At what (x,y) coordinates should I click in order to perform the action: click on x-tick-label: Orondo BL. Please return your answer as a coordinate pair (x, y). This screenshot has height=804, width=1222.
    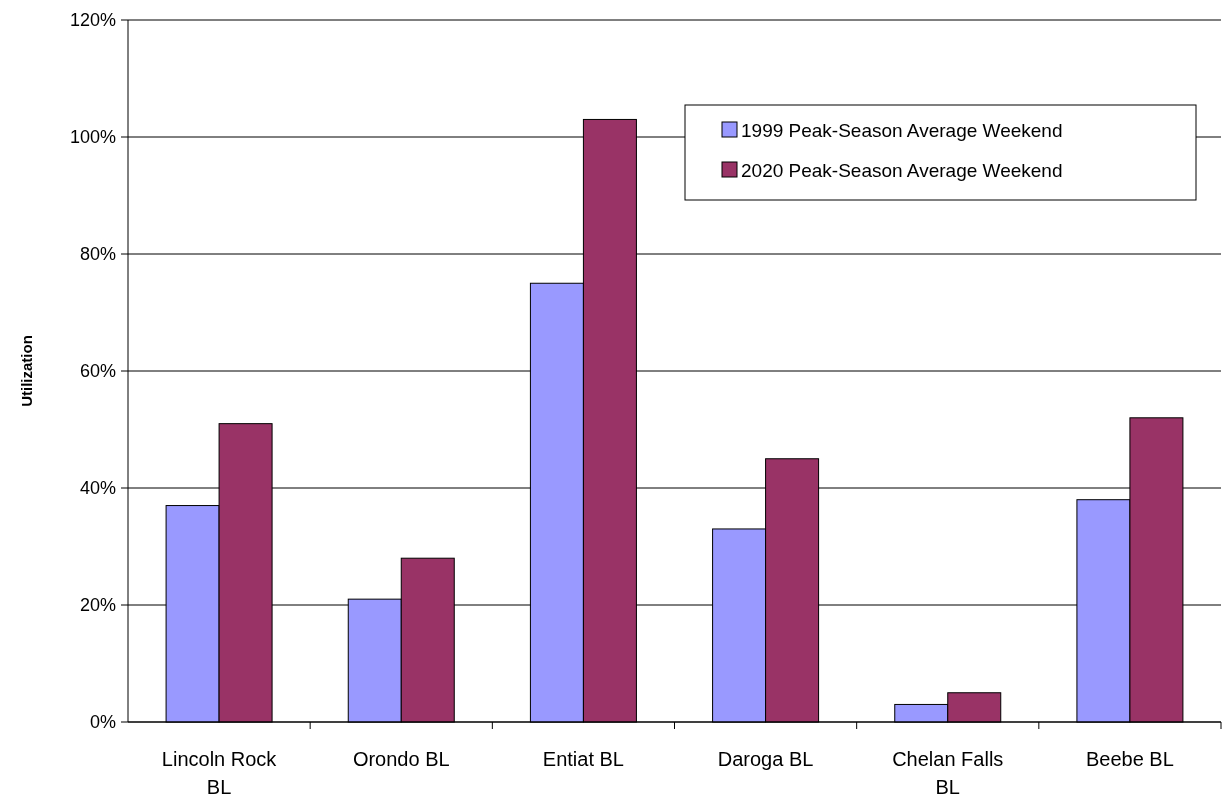
    Looking at the image, I should click on (401, 759).